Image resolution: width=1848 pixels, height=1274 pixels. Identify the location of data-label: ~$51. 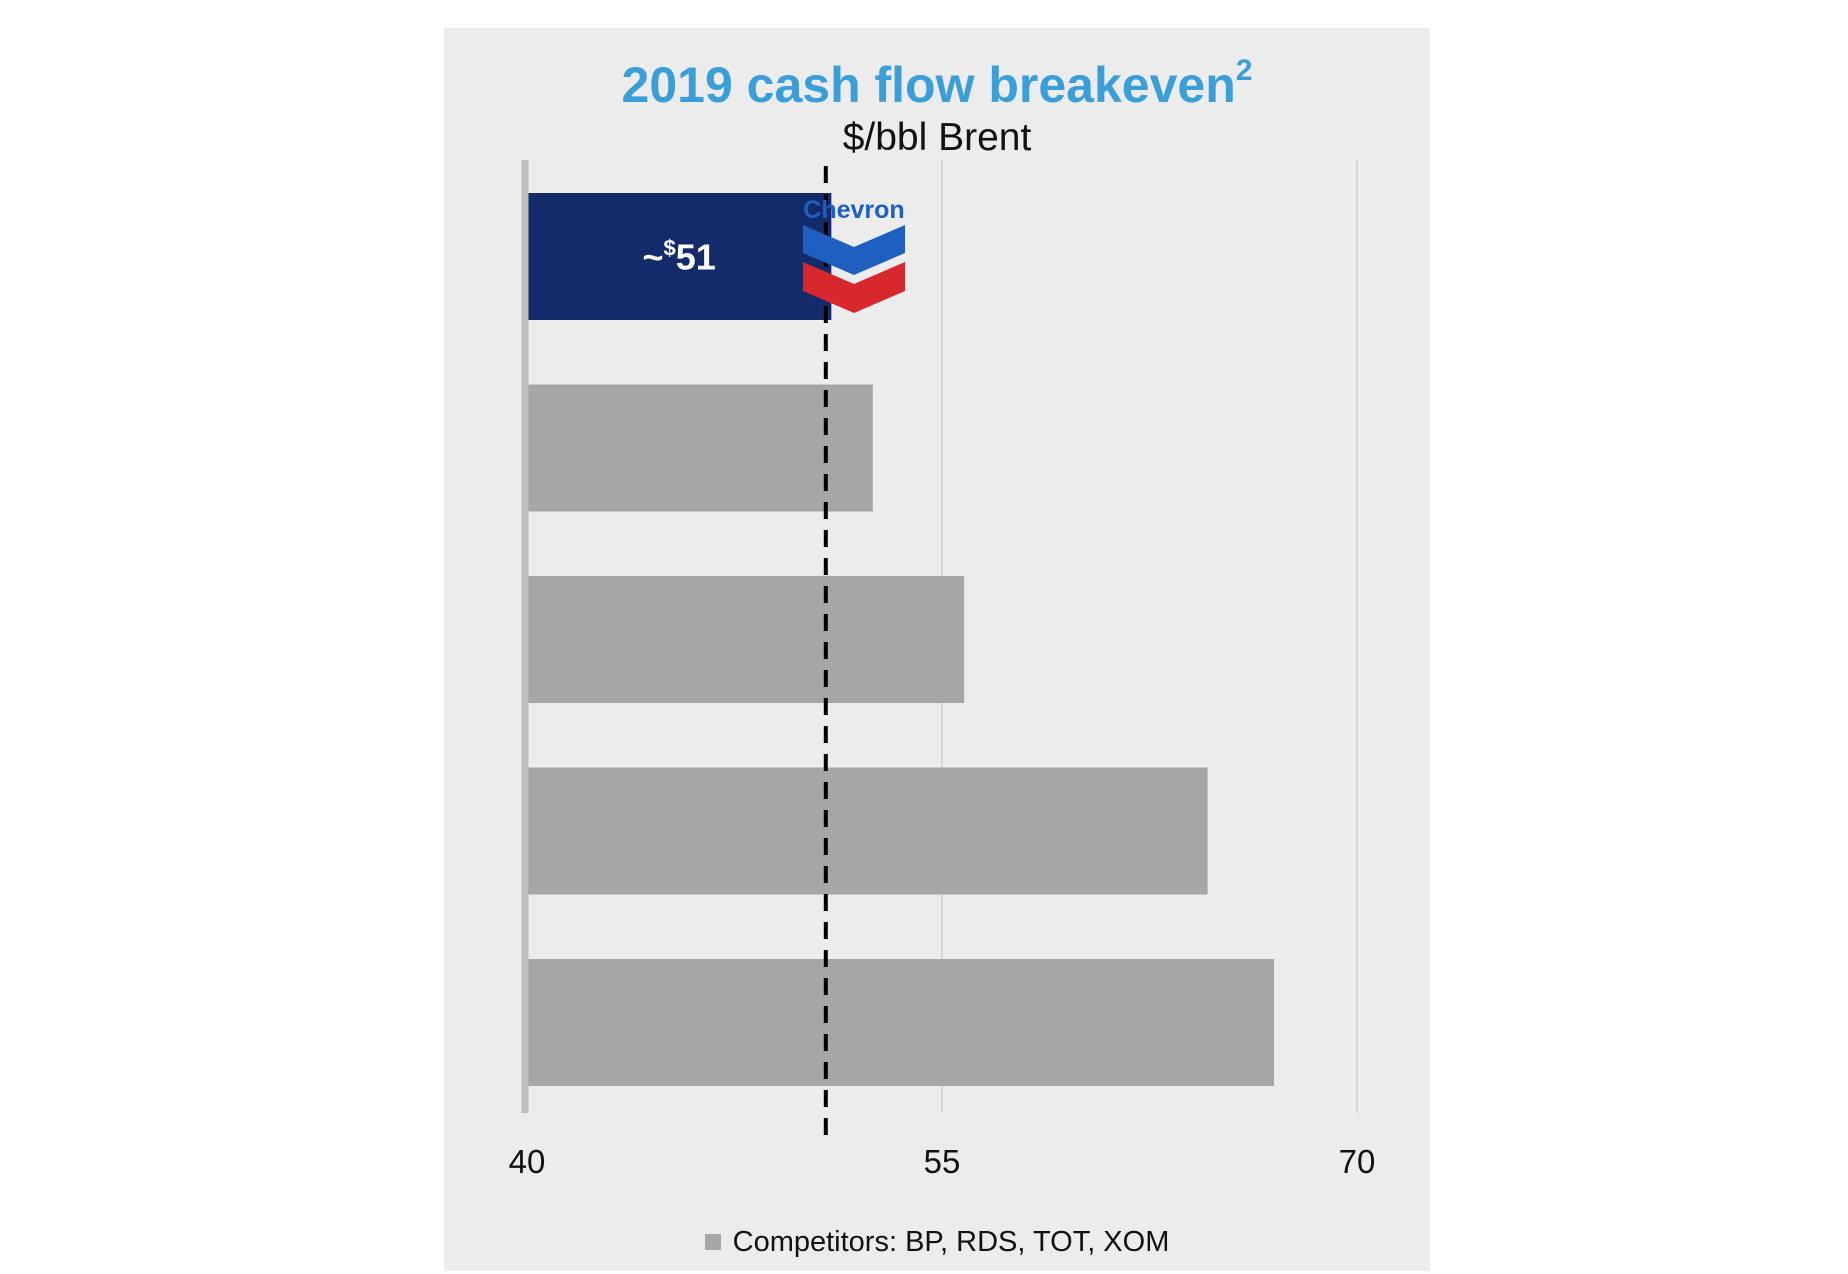
(679, 257).